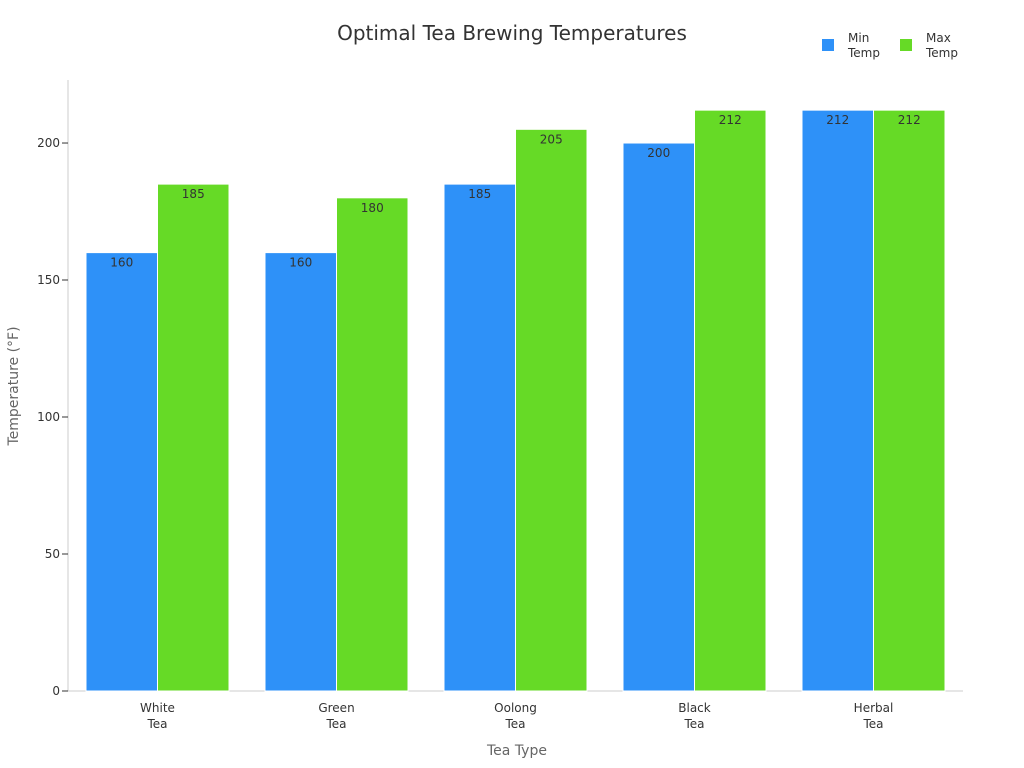 The height and width of the screenshot is (768, 1024). I want to click on x-tick-label-line: Green, so click(336, 708).